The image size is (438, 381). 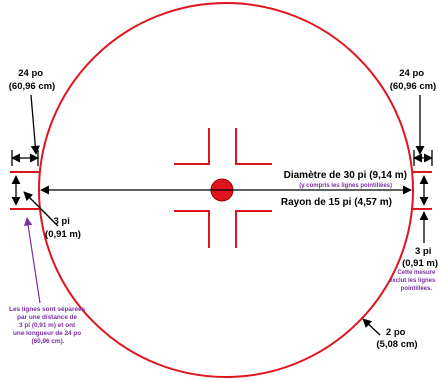 What do you see at coordinates (35, 124) in the screenshot?
I see `left-width-leader` at bounding box center [35, 124].